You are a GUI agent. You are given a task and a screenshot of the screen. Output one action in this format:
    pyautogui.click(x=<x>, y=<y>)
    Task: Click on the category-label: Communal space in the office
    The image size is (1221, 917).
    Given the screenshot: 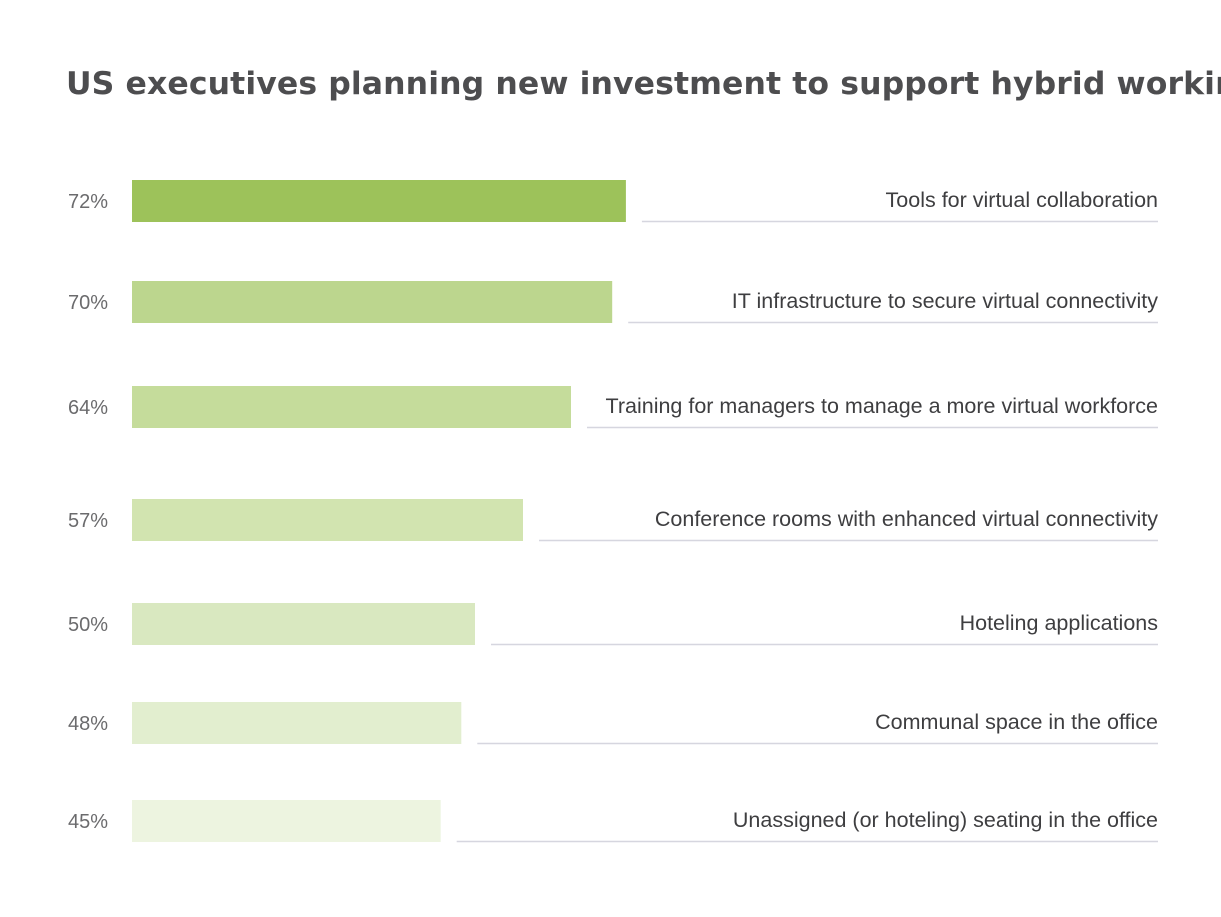 What is the action you would take?
    pyautogui.click(x=1016, y=722)
    